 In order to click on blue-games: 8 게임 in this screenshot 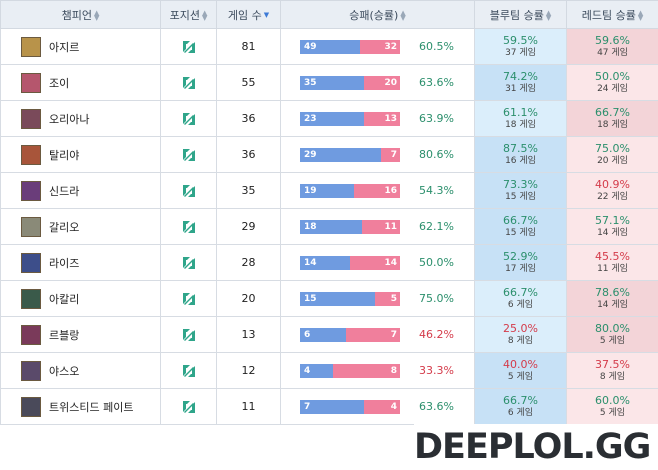, I will do `click(520, 341)`.